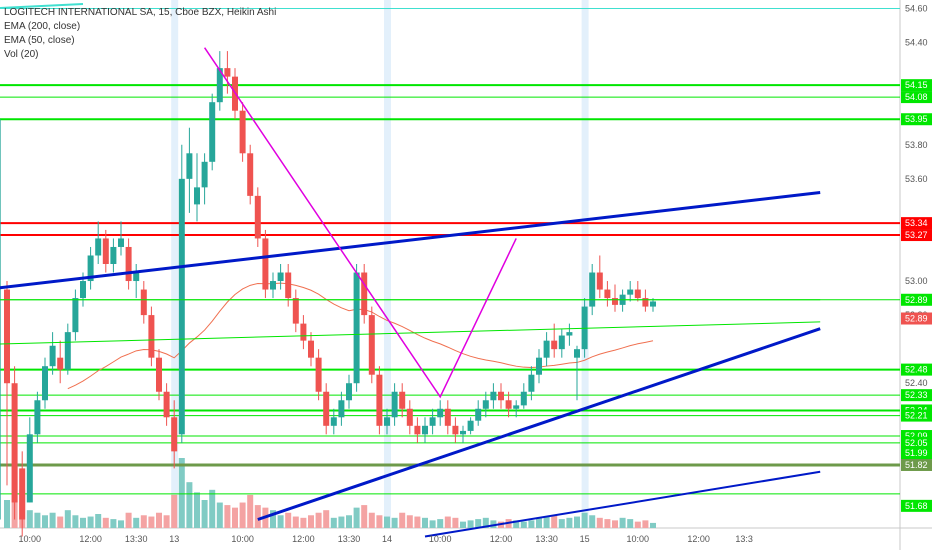 The image size is (932, 550). Describe the element at coordinates (546, 539) in the screenshot. I see `time-tick-label: 13:30` at that location.